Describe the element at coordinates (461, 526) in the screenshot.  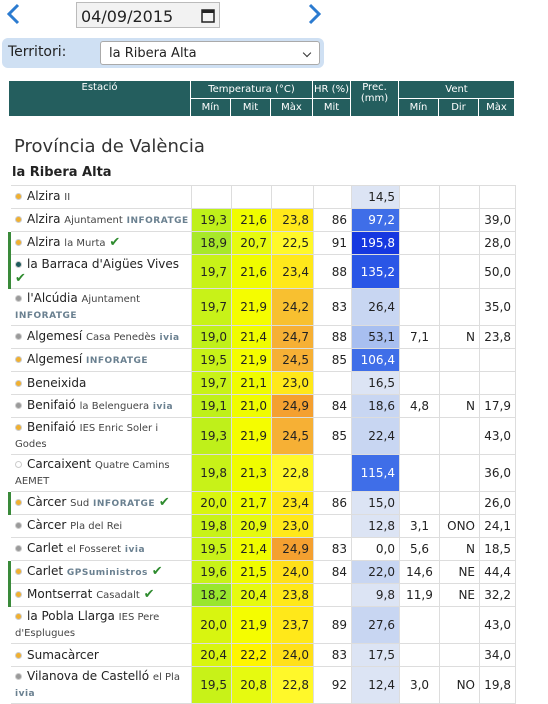
I see `cell-value: ONO` at that location.